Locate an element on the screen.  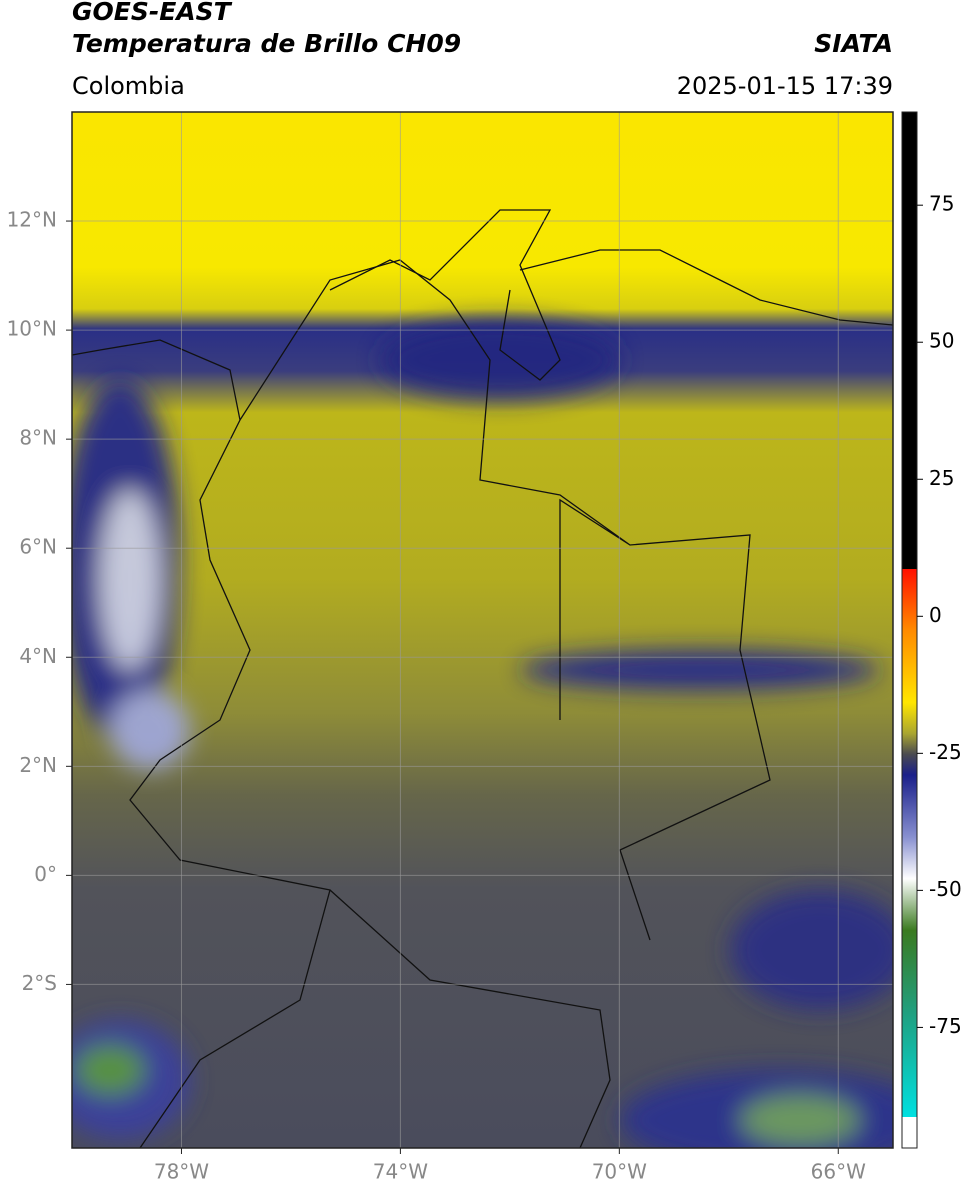
y-tick-label: 10°N is located at coordinates (32, 329).